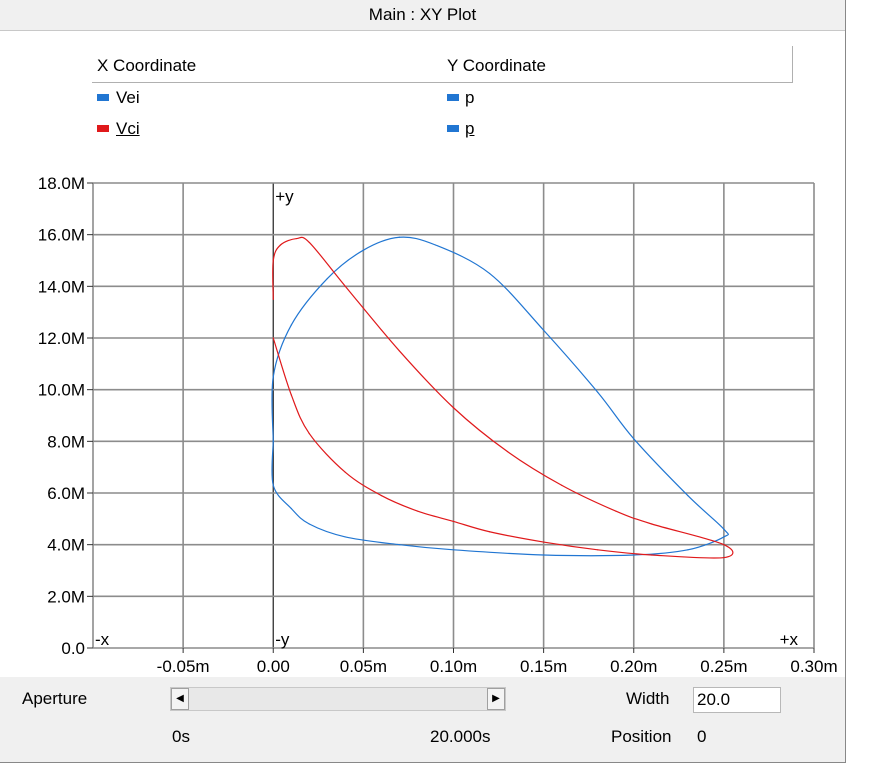 This screenshot has width=871, height=780. Describe the element at coordinates (338, 699) in the screenshot. I see `aperture-scrollbar: ◀ ▶` at that location.